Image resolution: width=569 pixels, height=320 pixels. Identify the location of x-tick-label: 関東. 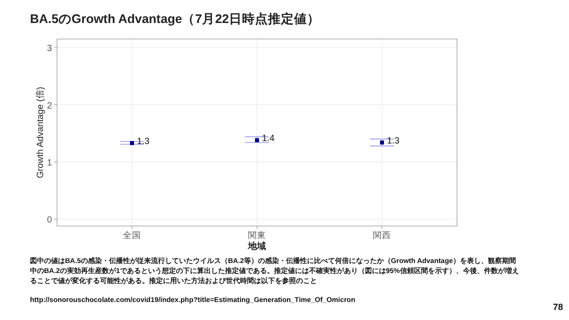
(257, 235).